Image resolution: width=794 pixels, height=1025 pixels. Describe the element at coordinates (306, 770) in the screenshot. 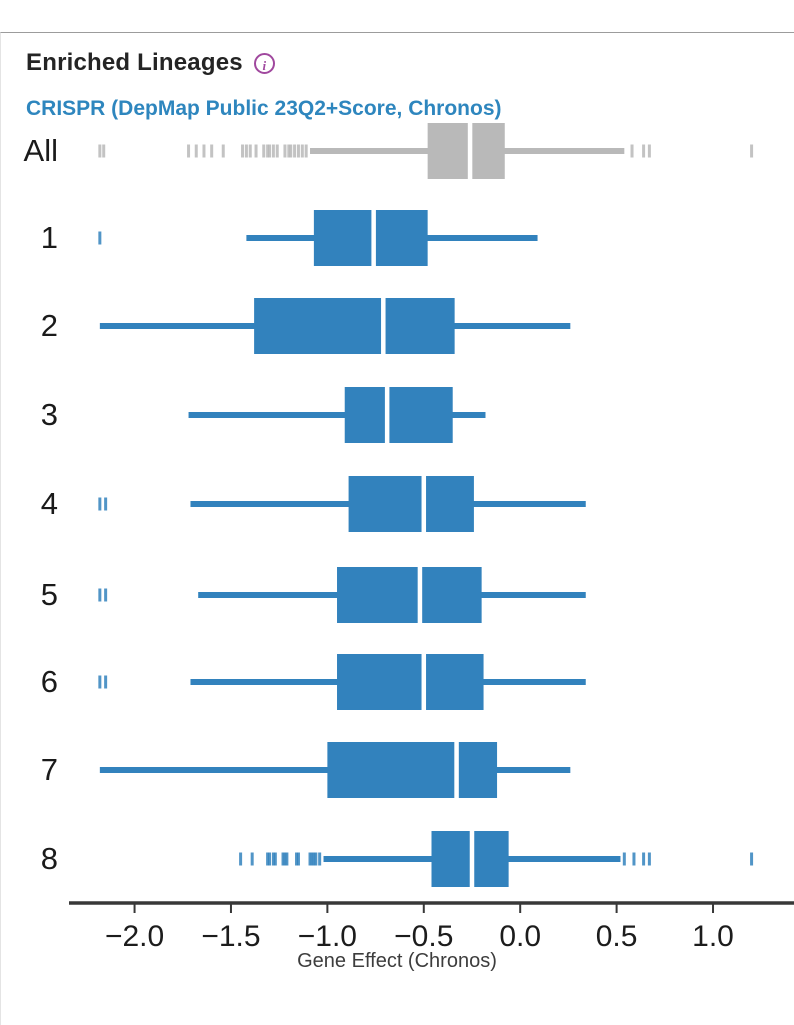

I see `box-row-7: 7` at that location.